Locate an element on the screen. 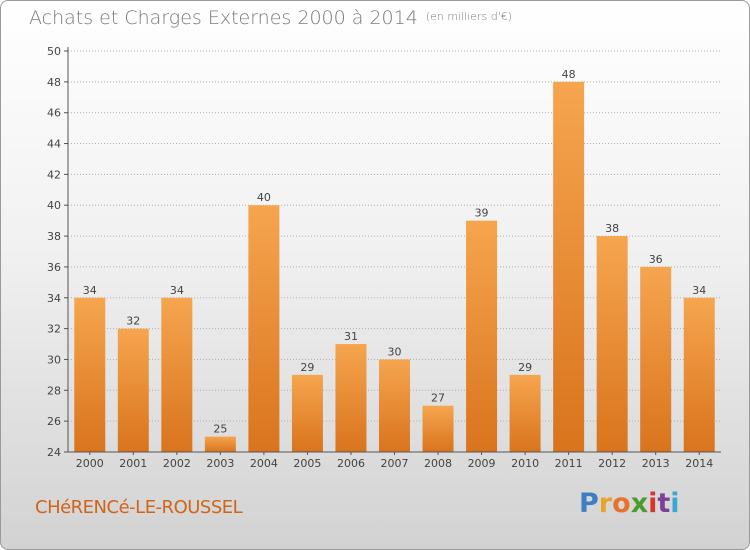 This screenshot has width=750, height=550. y-tick-label: 40 is located at coordinates (54, 205).